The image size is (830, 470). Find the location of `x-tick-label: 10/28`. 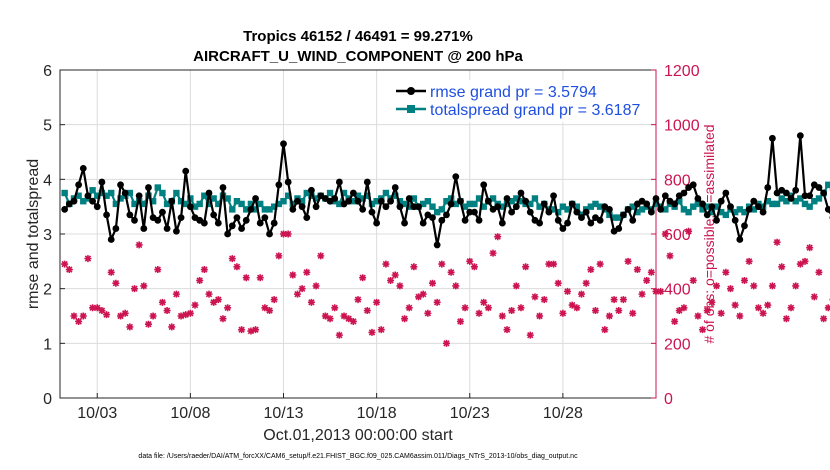

x-tick-label: 10/28 is located at coordinates (563, 413).